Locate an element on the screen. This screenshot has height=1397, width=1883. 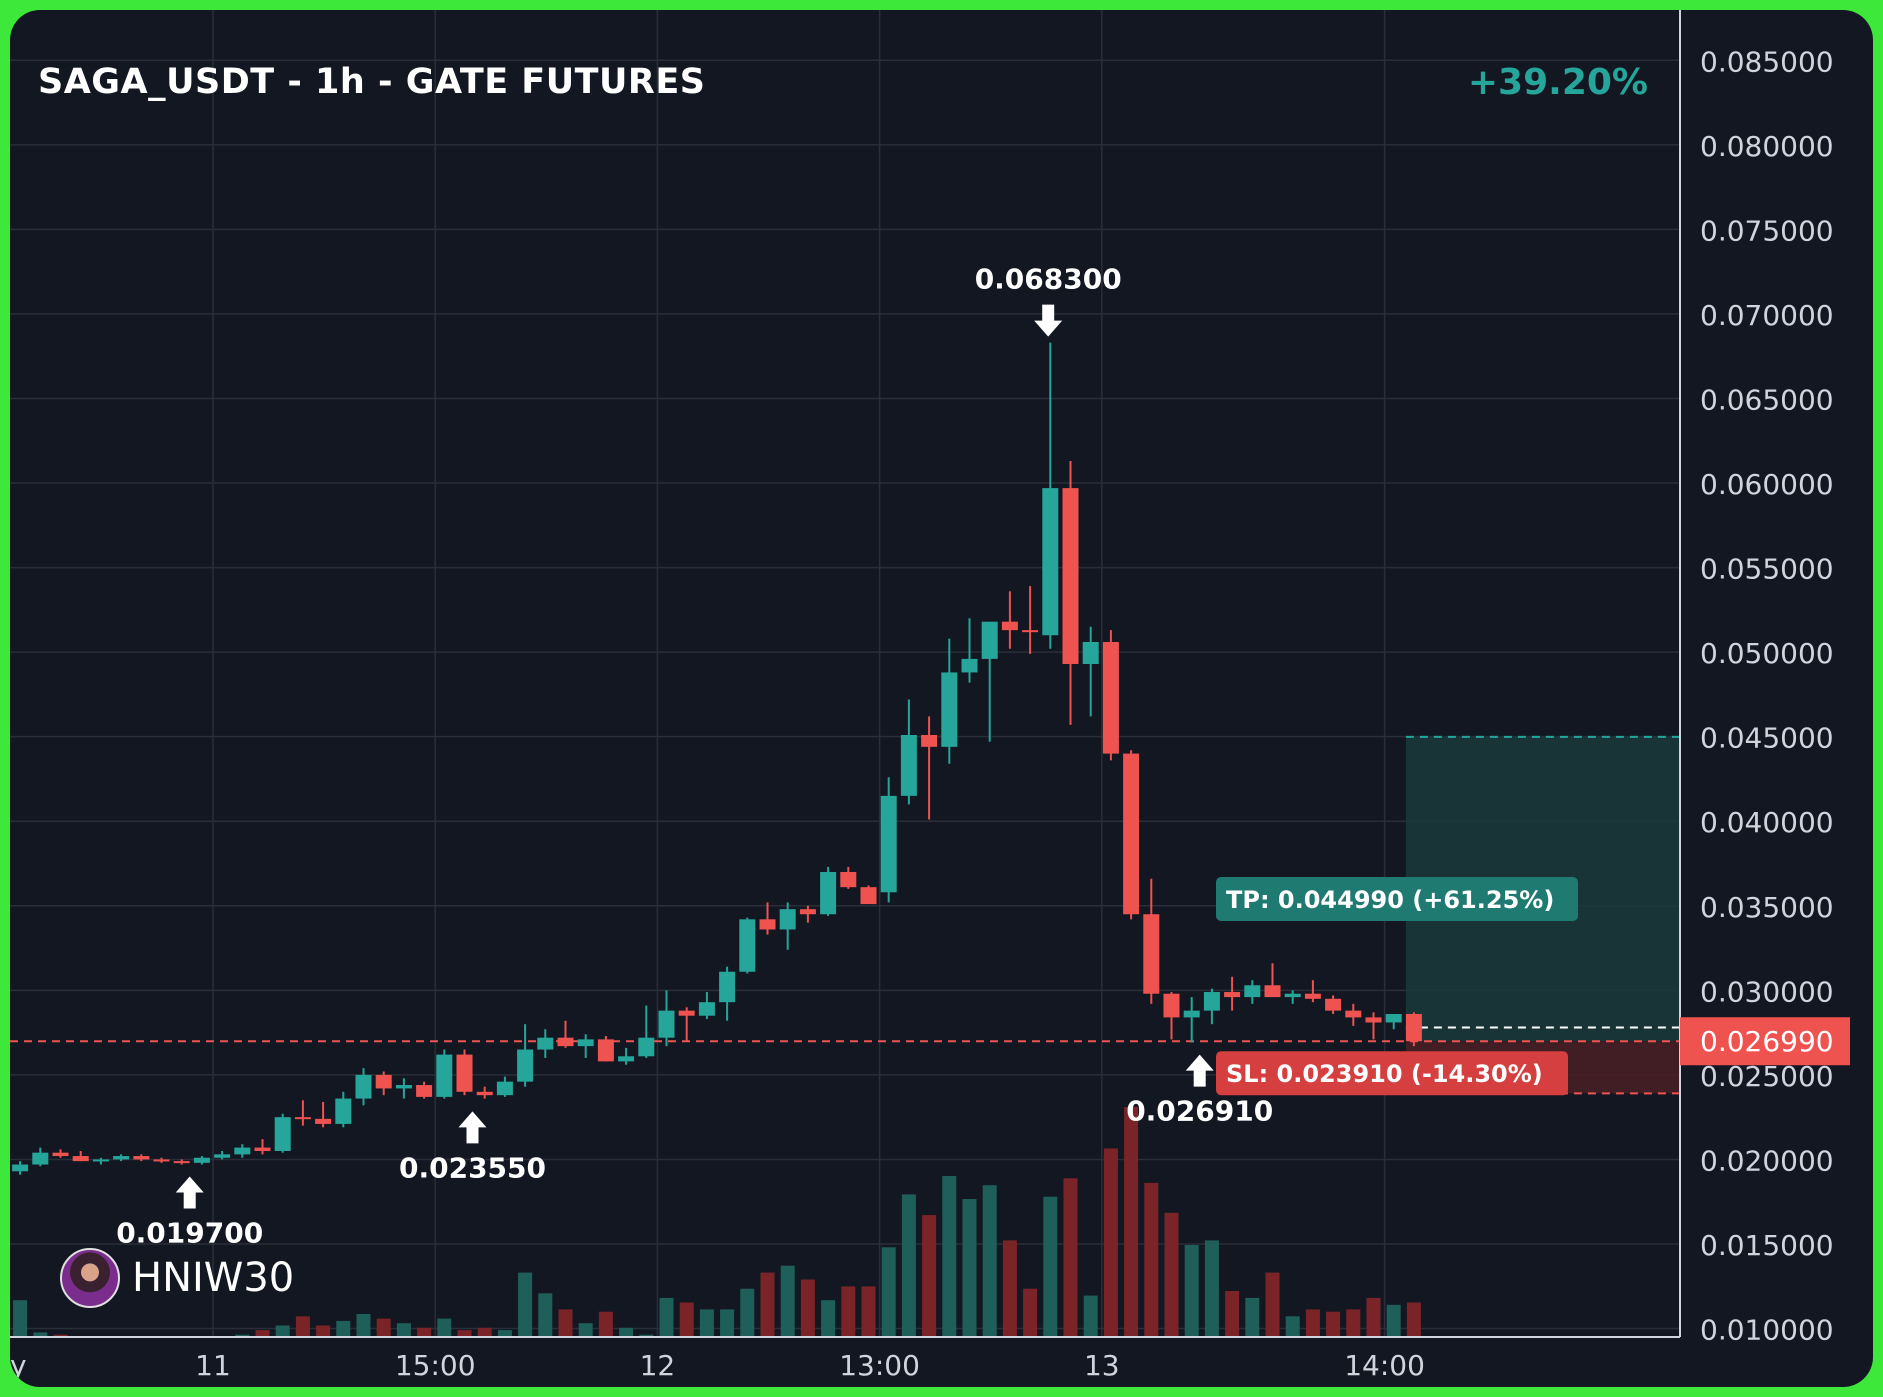
author-badge: HNIW30 is located at coordinates (177, 1278).